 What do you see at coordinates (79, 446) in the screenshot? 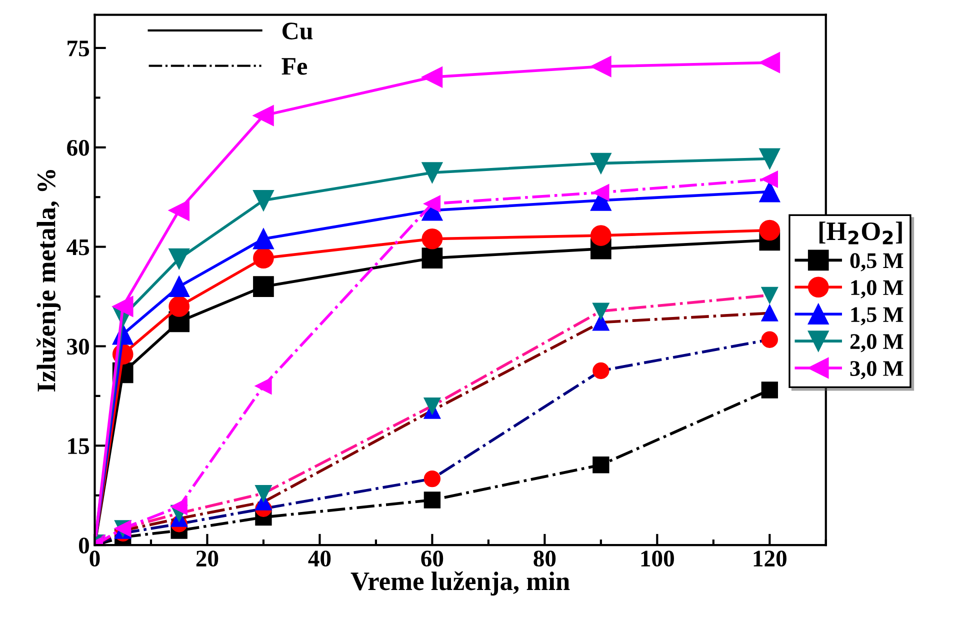
I see `y-tick-label: 15` at bounding box center [79, 446].